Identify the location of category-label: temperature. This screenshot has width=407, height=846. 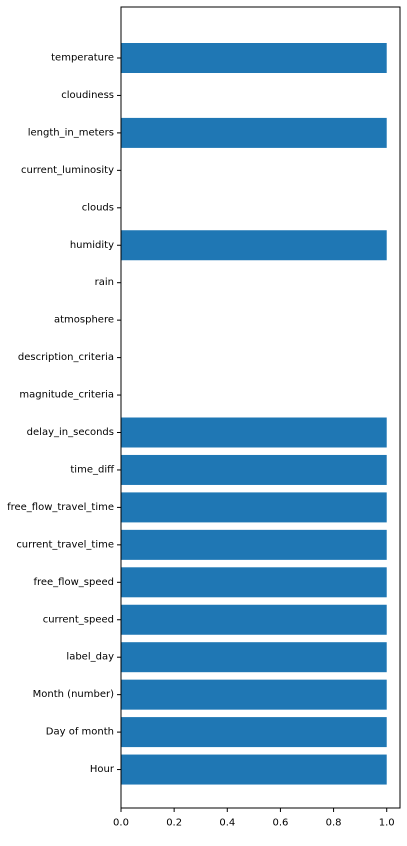
(82, 58).